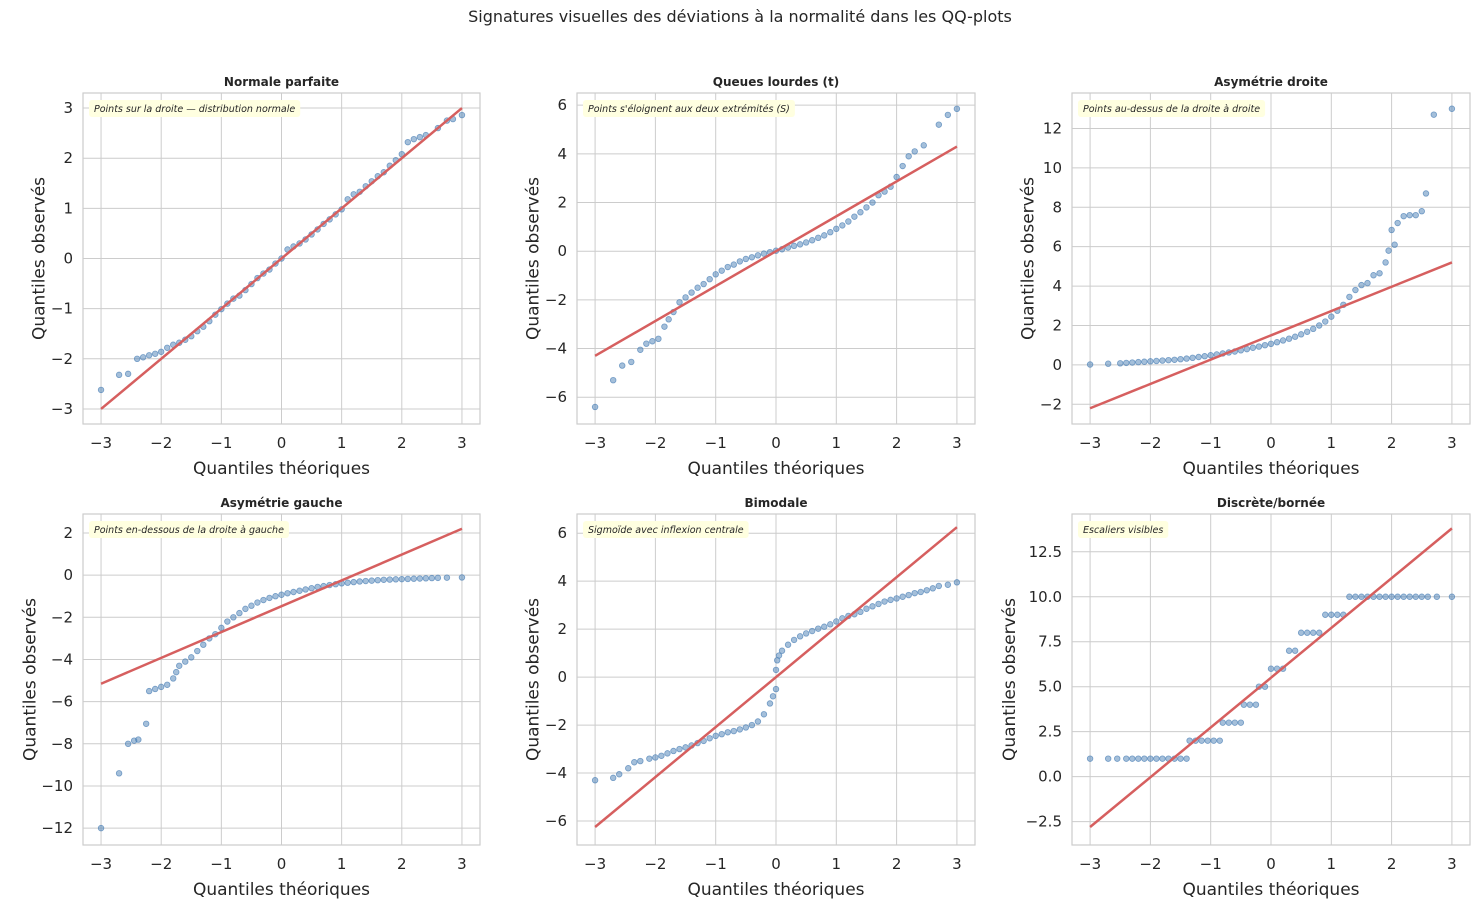 This screenshot has width=1480, height=909. Describe the element at coordinates (57, 786) in the screenshot. I see `y-tick-label: −10` at that location.